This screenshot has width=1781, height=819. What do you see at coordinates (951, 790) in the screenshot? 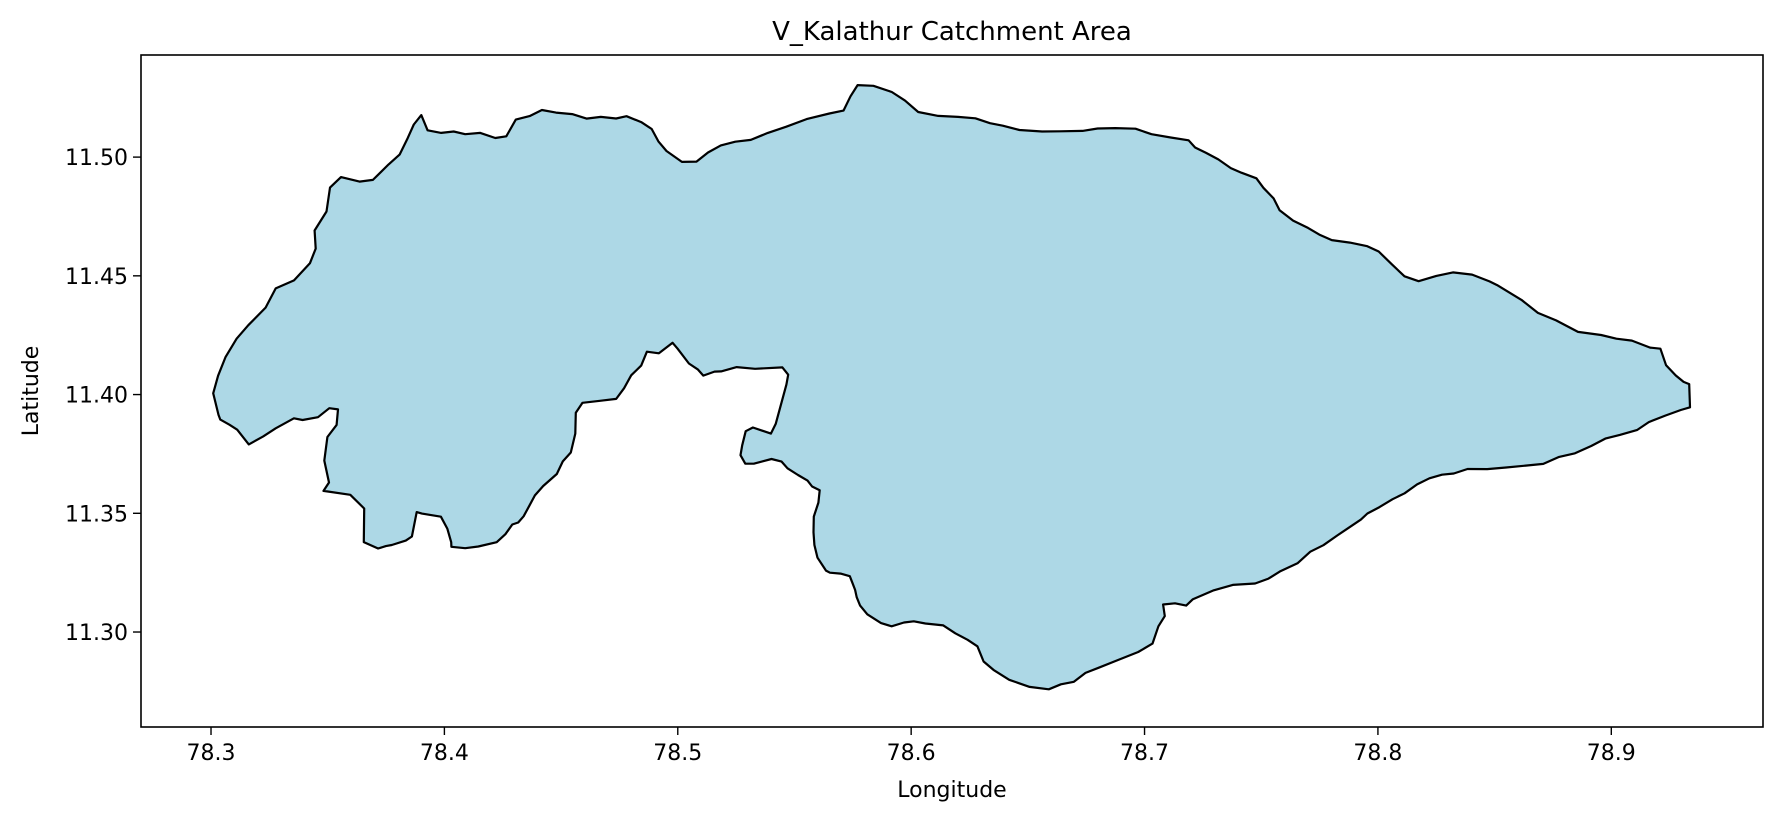
I see `x-axis-label: Longitude` at bounding box center [951, 790].